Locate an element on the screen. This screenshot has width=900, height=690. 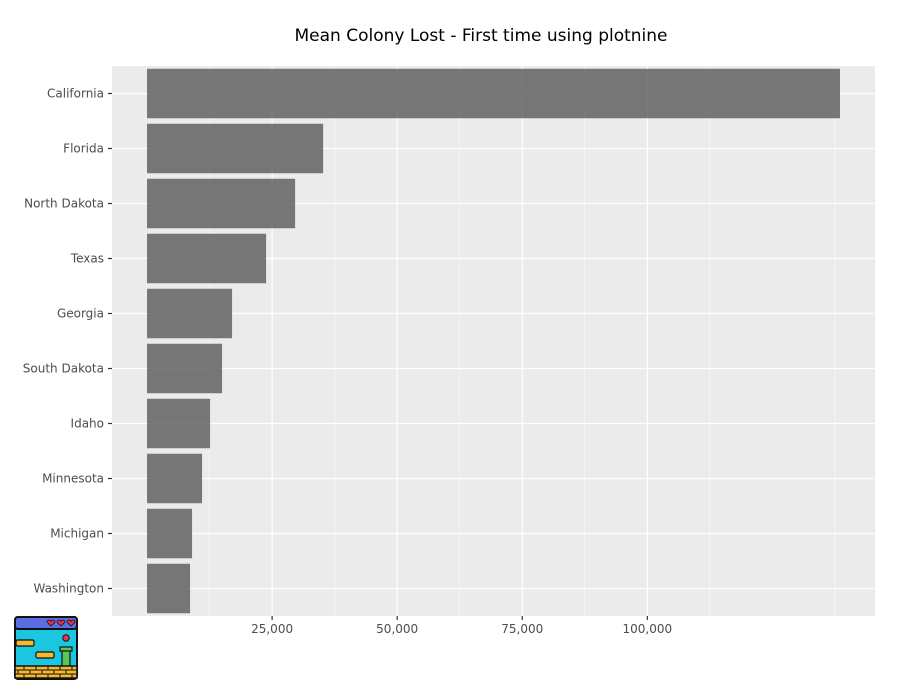
y-tick-label: Michigan is located at coordinates (77, 534).